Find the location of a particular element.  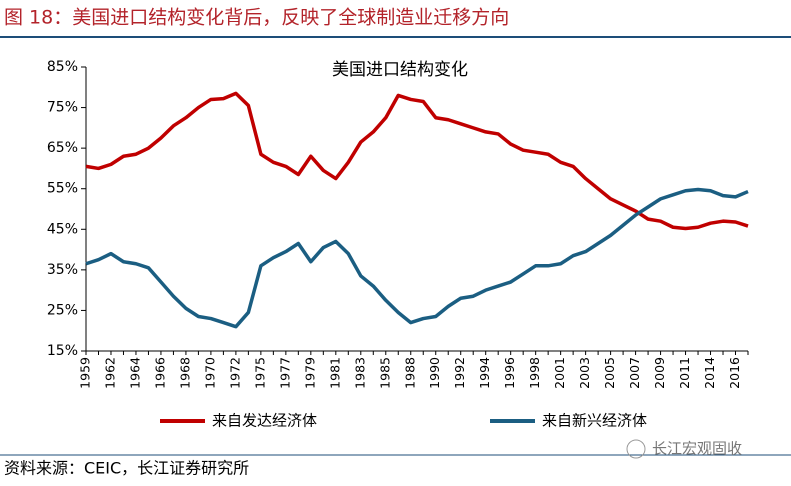

x-tick-label: 1972 is located at coordinates (234, 373).